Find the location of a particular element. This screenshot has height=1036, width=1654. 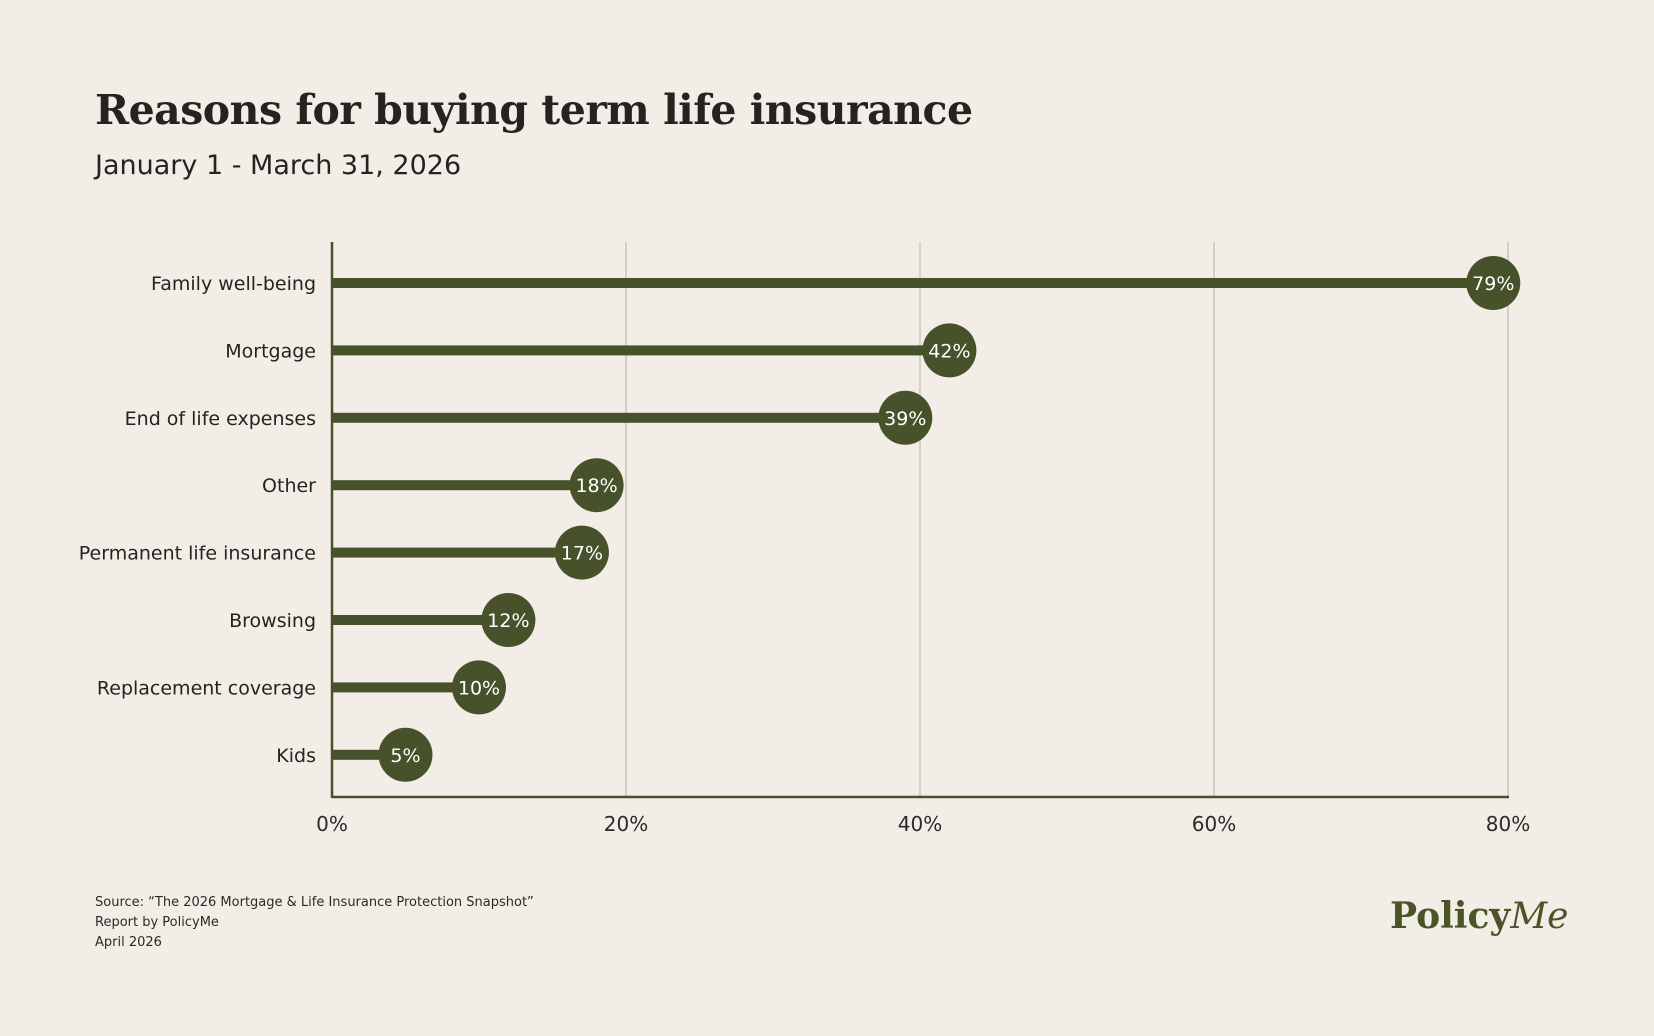

category-label: Permanent life insurance is located at coordinates (197, 554).